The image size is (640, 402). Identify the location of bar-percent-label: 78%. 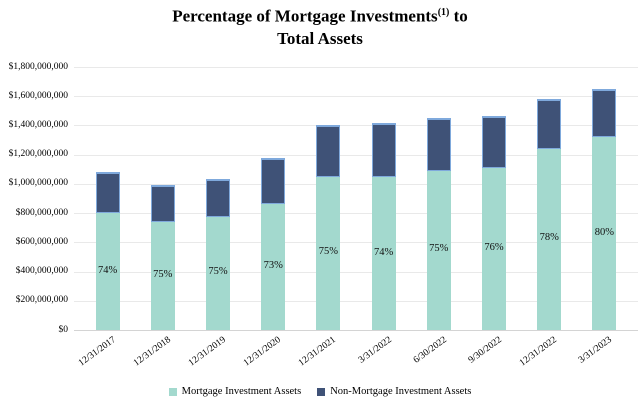
(549, 238).